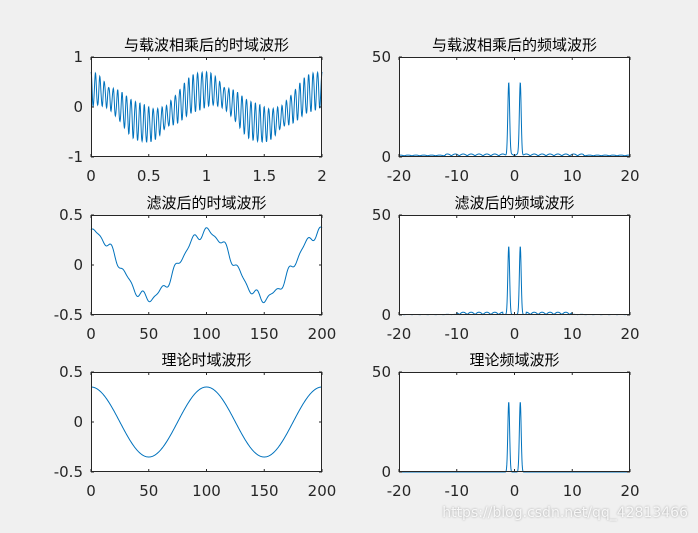  What do you see at coordinates (514, 360) in the screenshot?
I see `subplot-title: 理论频域波形` at bounding box center [514, 360].